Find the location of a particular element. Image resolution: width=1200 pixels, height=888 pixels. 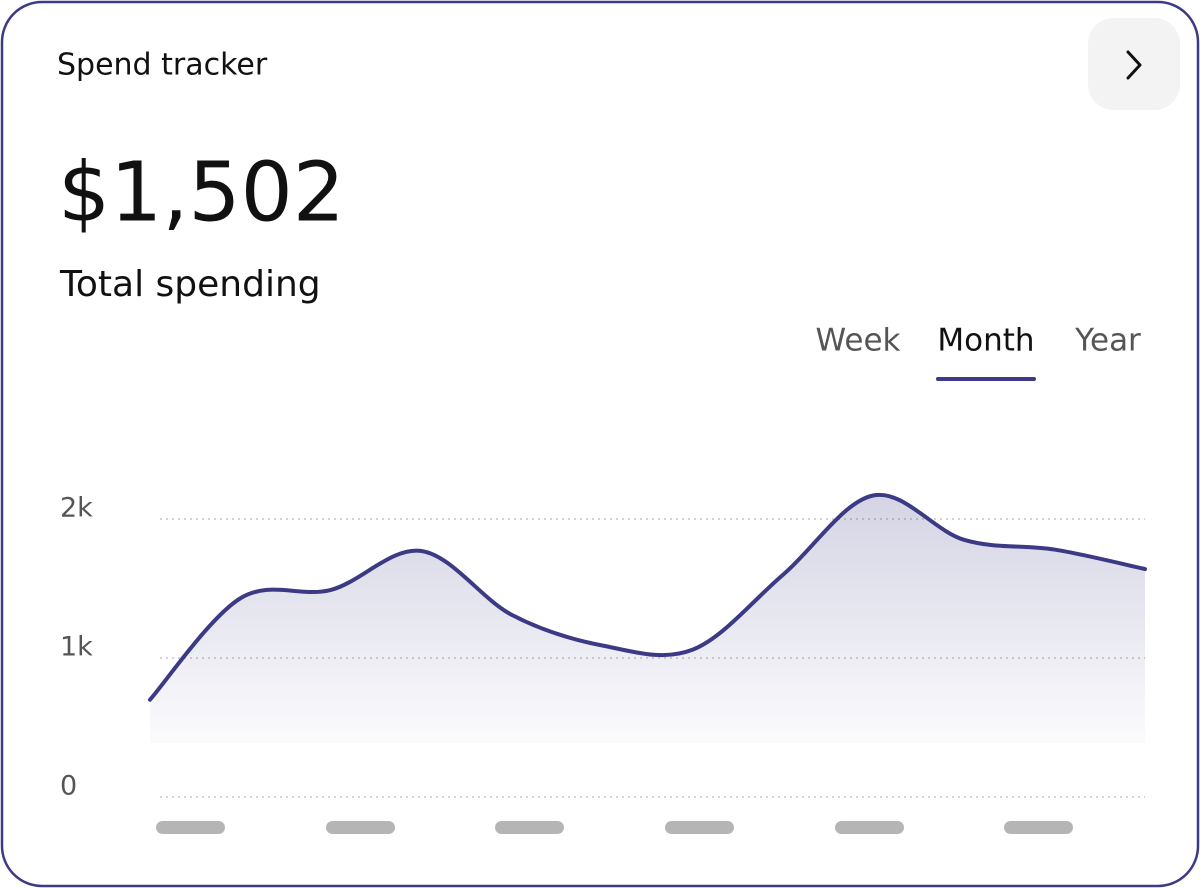

total-amount: $1,502 is located at coordinates (201, 192).